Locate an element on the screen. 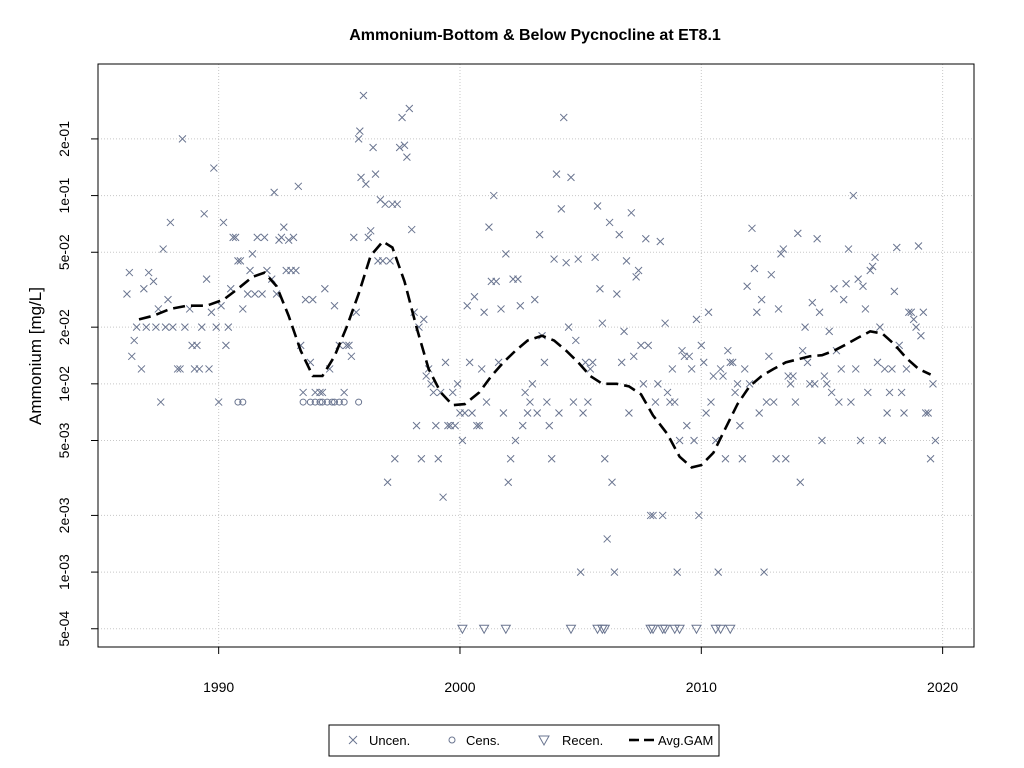 This screenshot has height=768, width=1024. y-tick-label: 5e-04 is located at coordinates (64, 629).